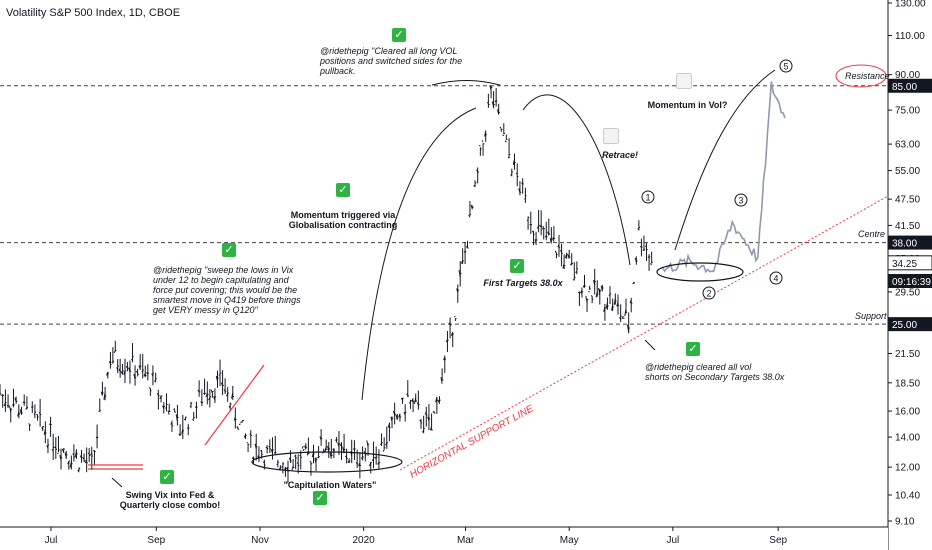  What do you see at coordinates (907, 495) in the screenshot?
I see `price-tick-label: 10.40` at bounding box center [907, 495].